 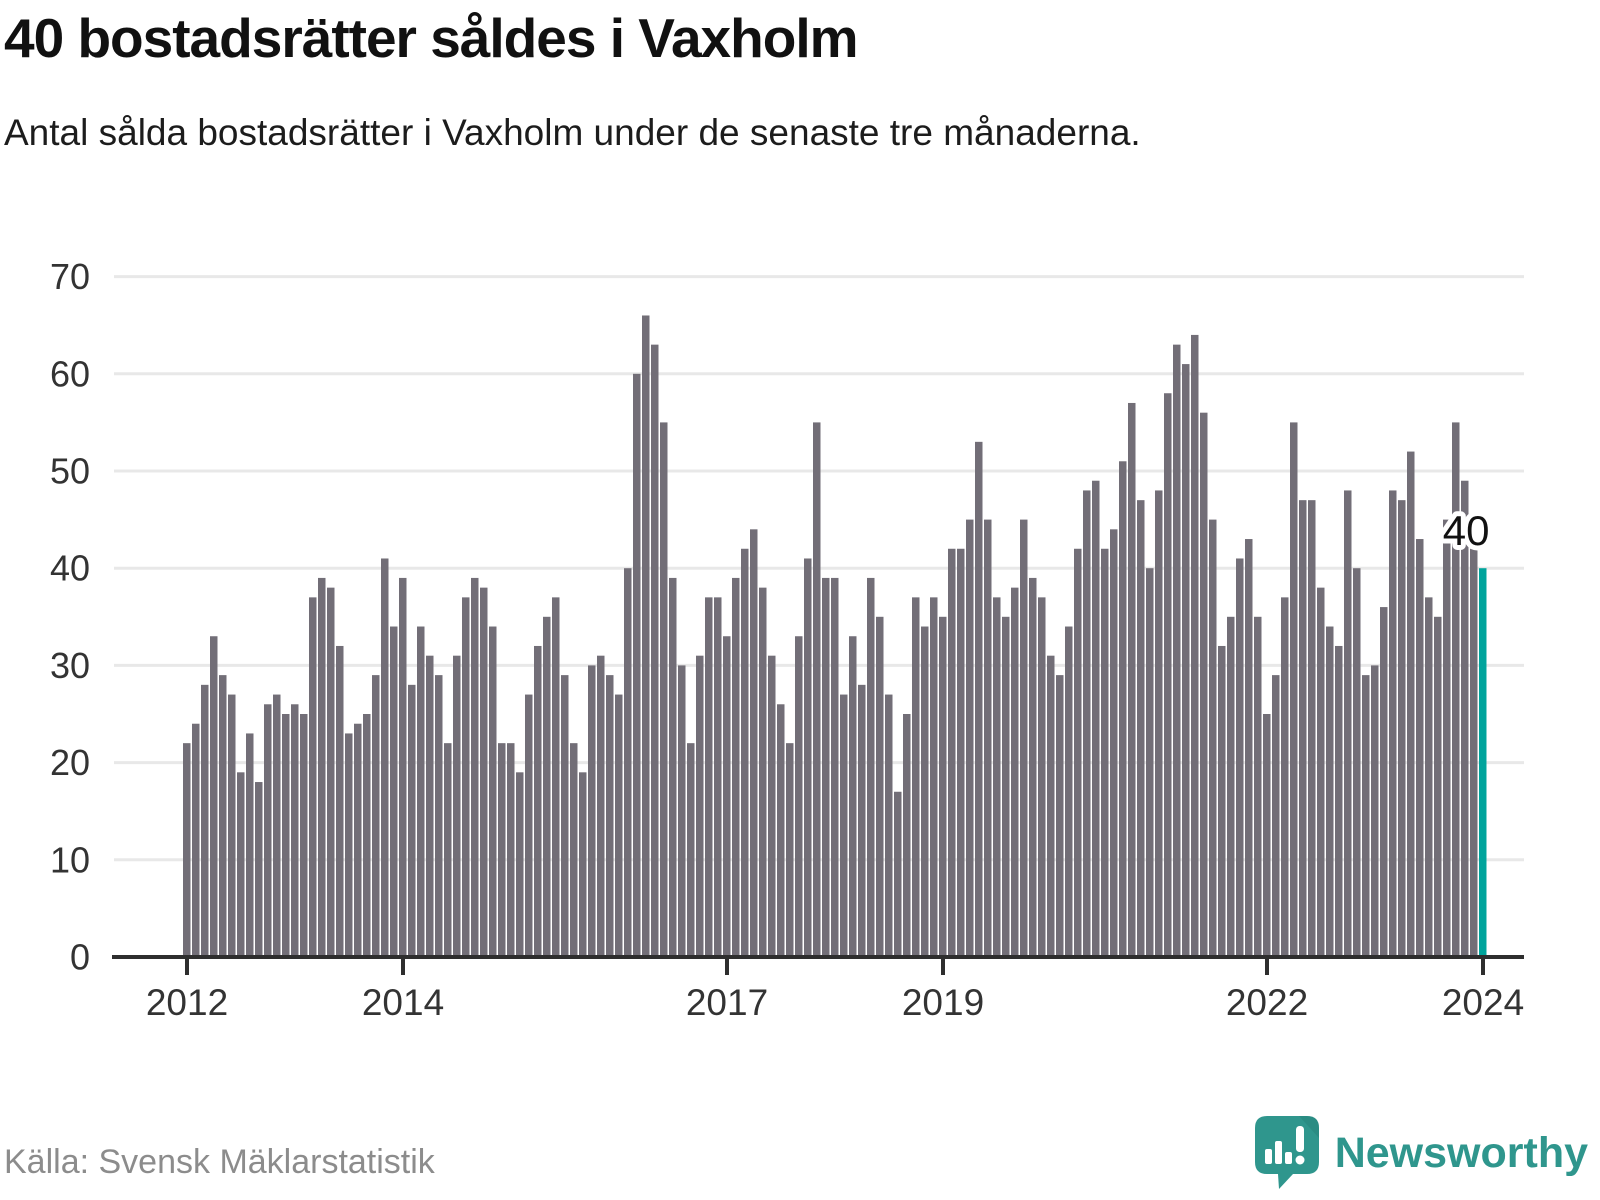 What do you see at coordinates (943, 1001) in the screenshot?
I see `x-axis-label-2019: 2019` at bounding box center [943, 1001].